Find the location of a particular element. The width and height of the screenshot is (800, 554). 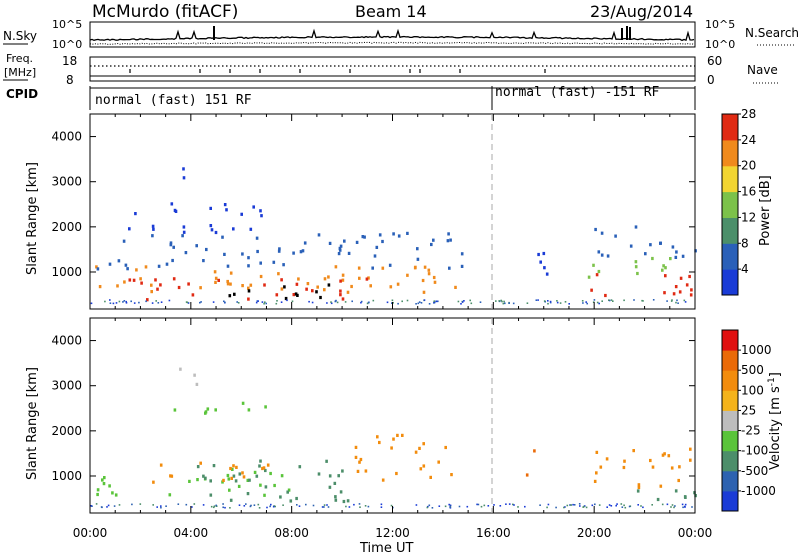

velocity-colorbar-tick-label: 1000 is located at coordinates (756, 350).